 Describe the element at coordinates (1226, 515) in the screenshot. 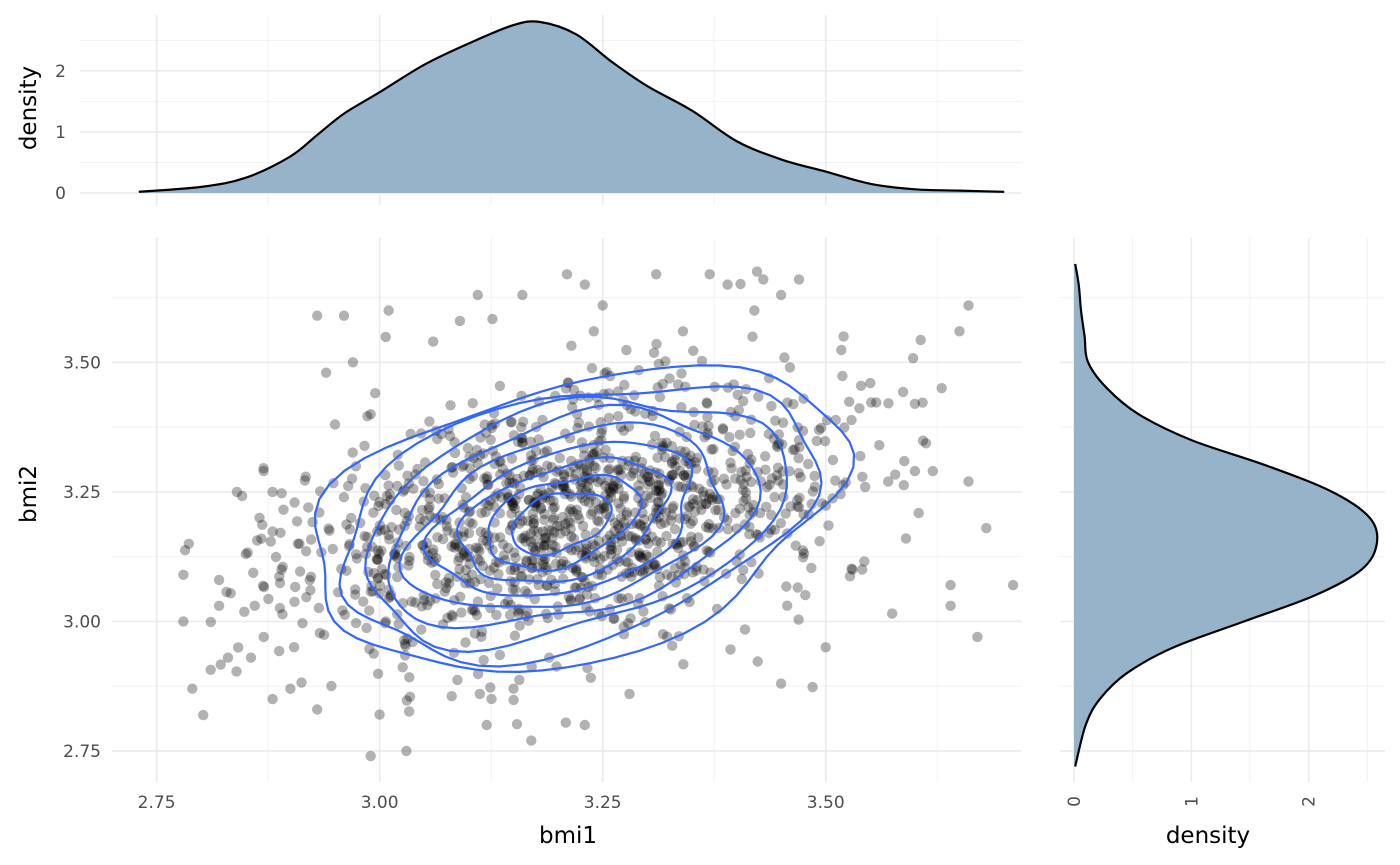

I see `right-density-area` at that location.